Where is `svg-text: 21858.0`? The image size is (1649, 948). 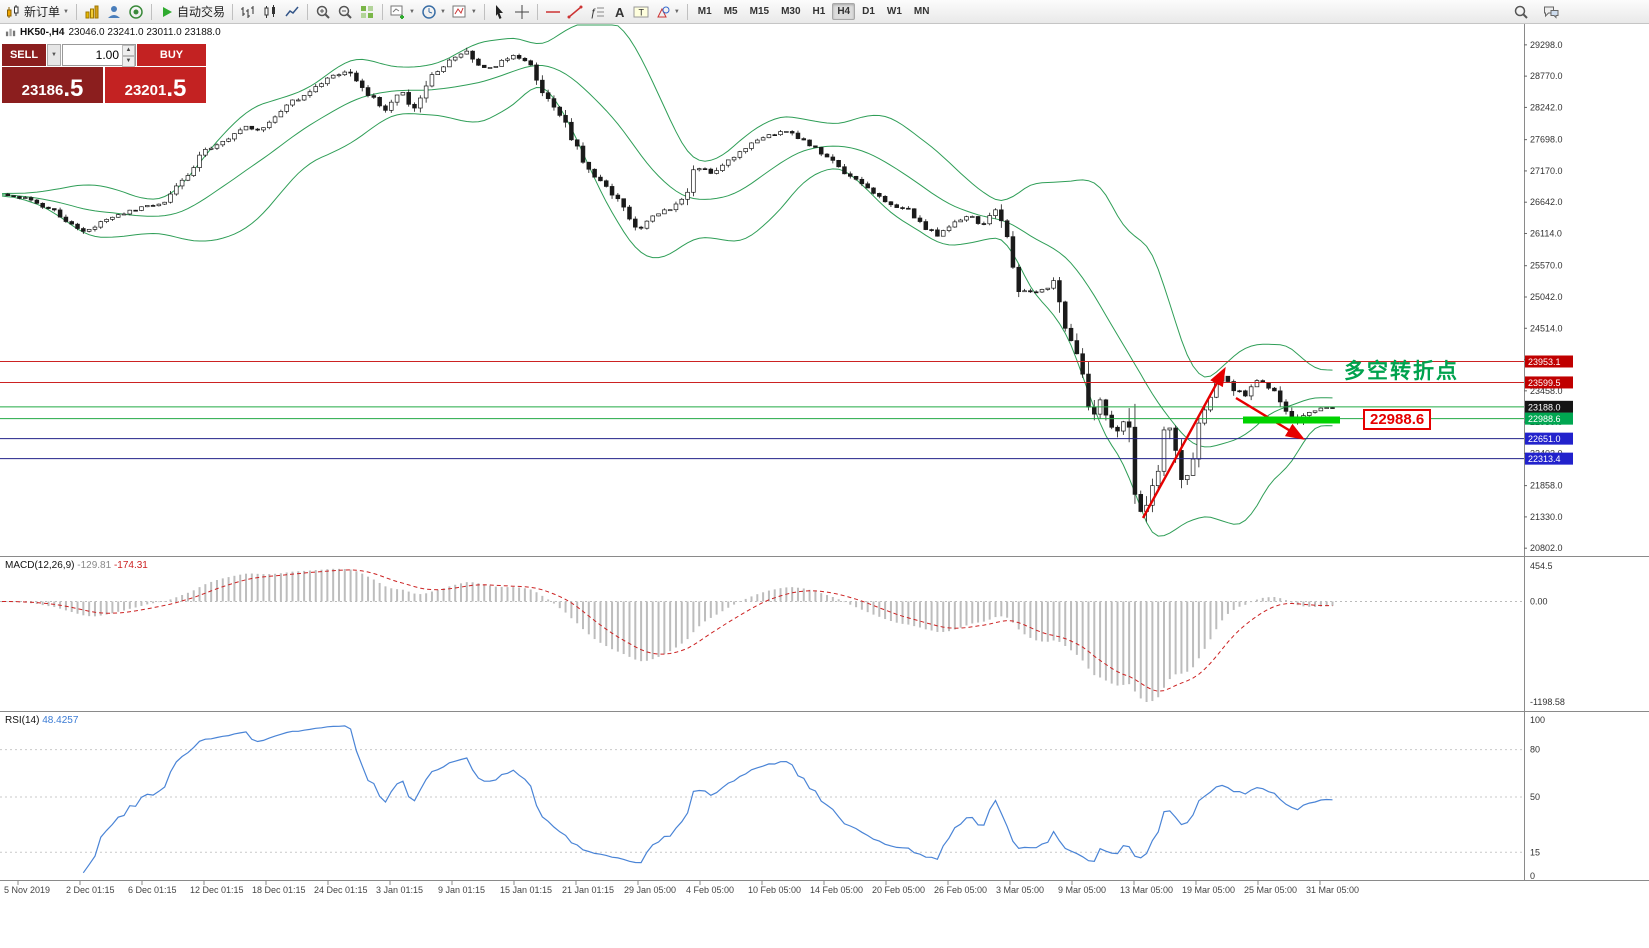 svg-text: 21858.0 is located at coordinates (1546, 486).